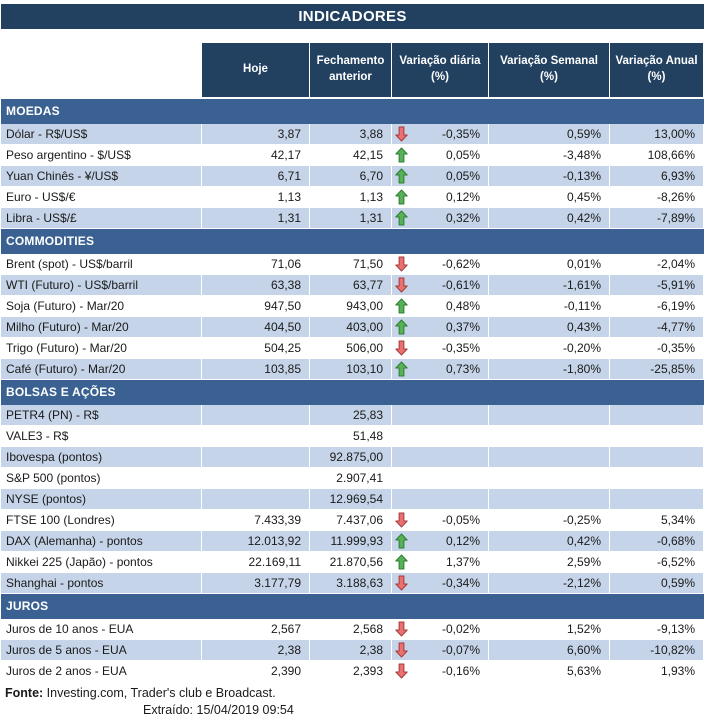 Image resolution: width=705 pixels, height=726 pixels. I want to click on cell-hoje: 1,13, so click(255, 197).